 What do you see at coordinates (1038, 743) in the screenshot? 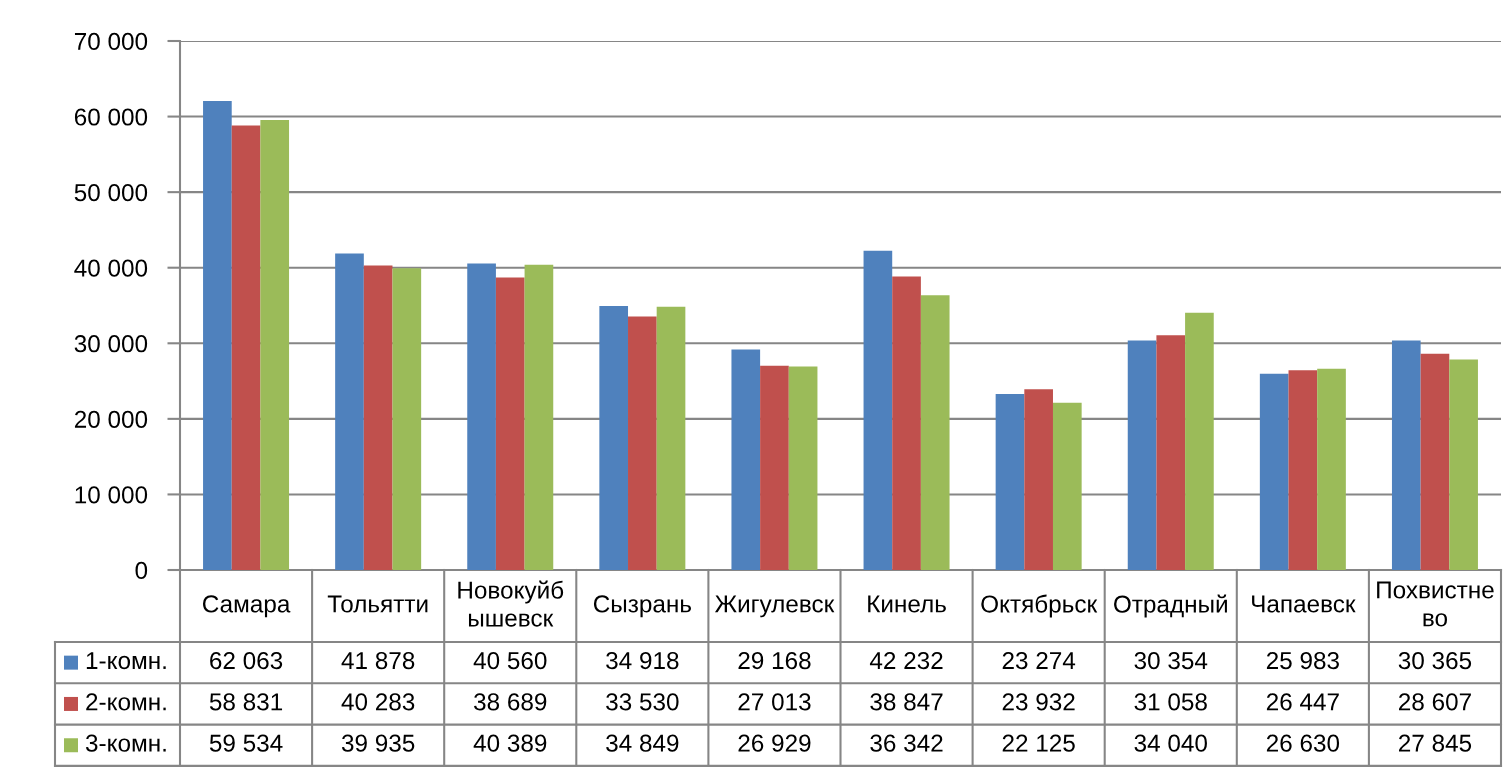
I see `data-label: 22 125` at bounding box center [1038, 743].